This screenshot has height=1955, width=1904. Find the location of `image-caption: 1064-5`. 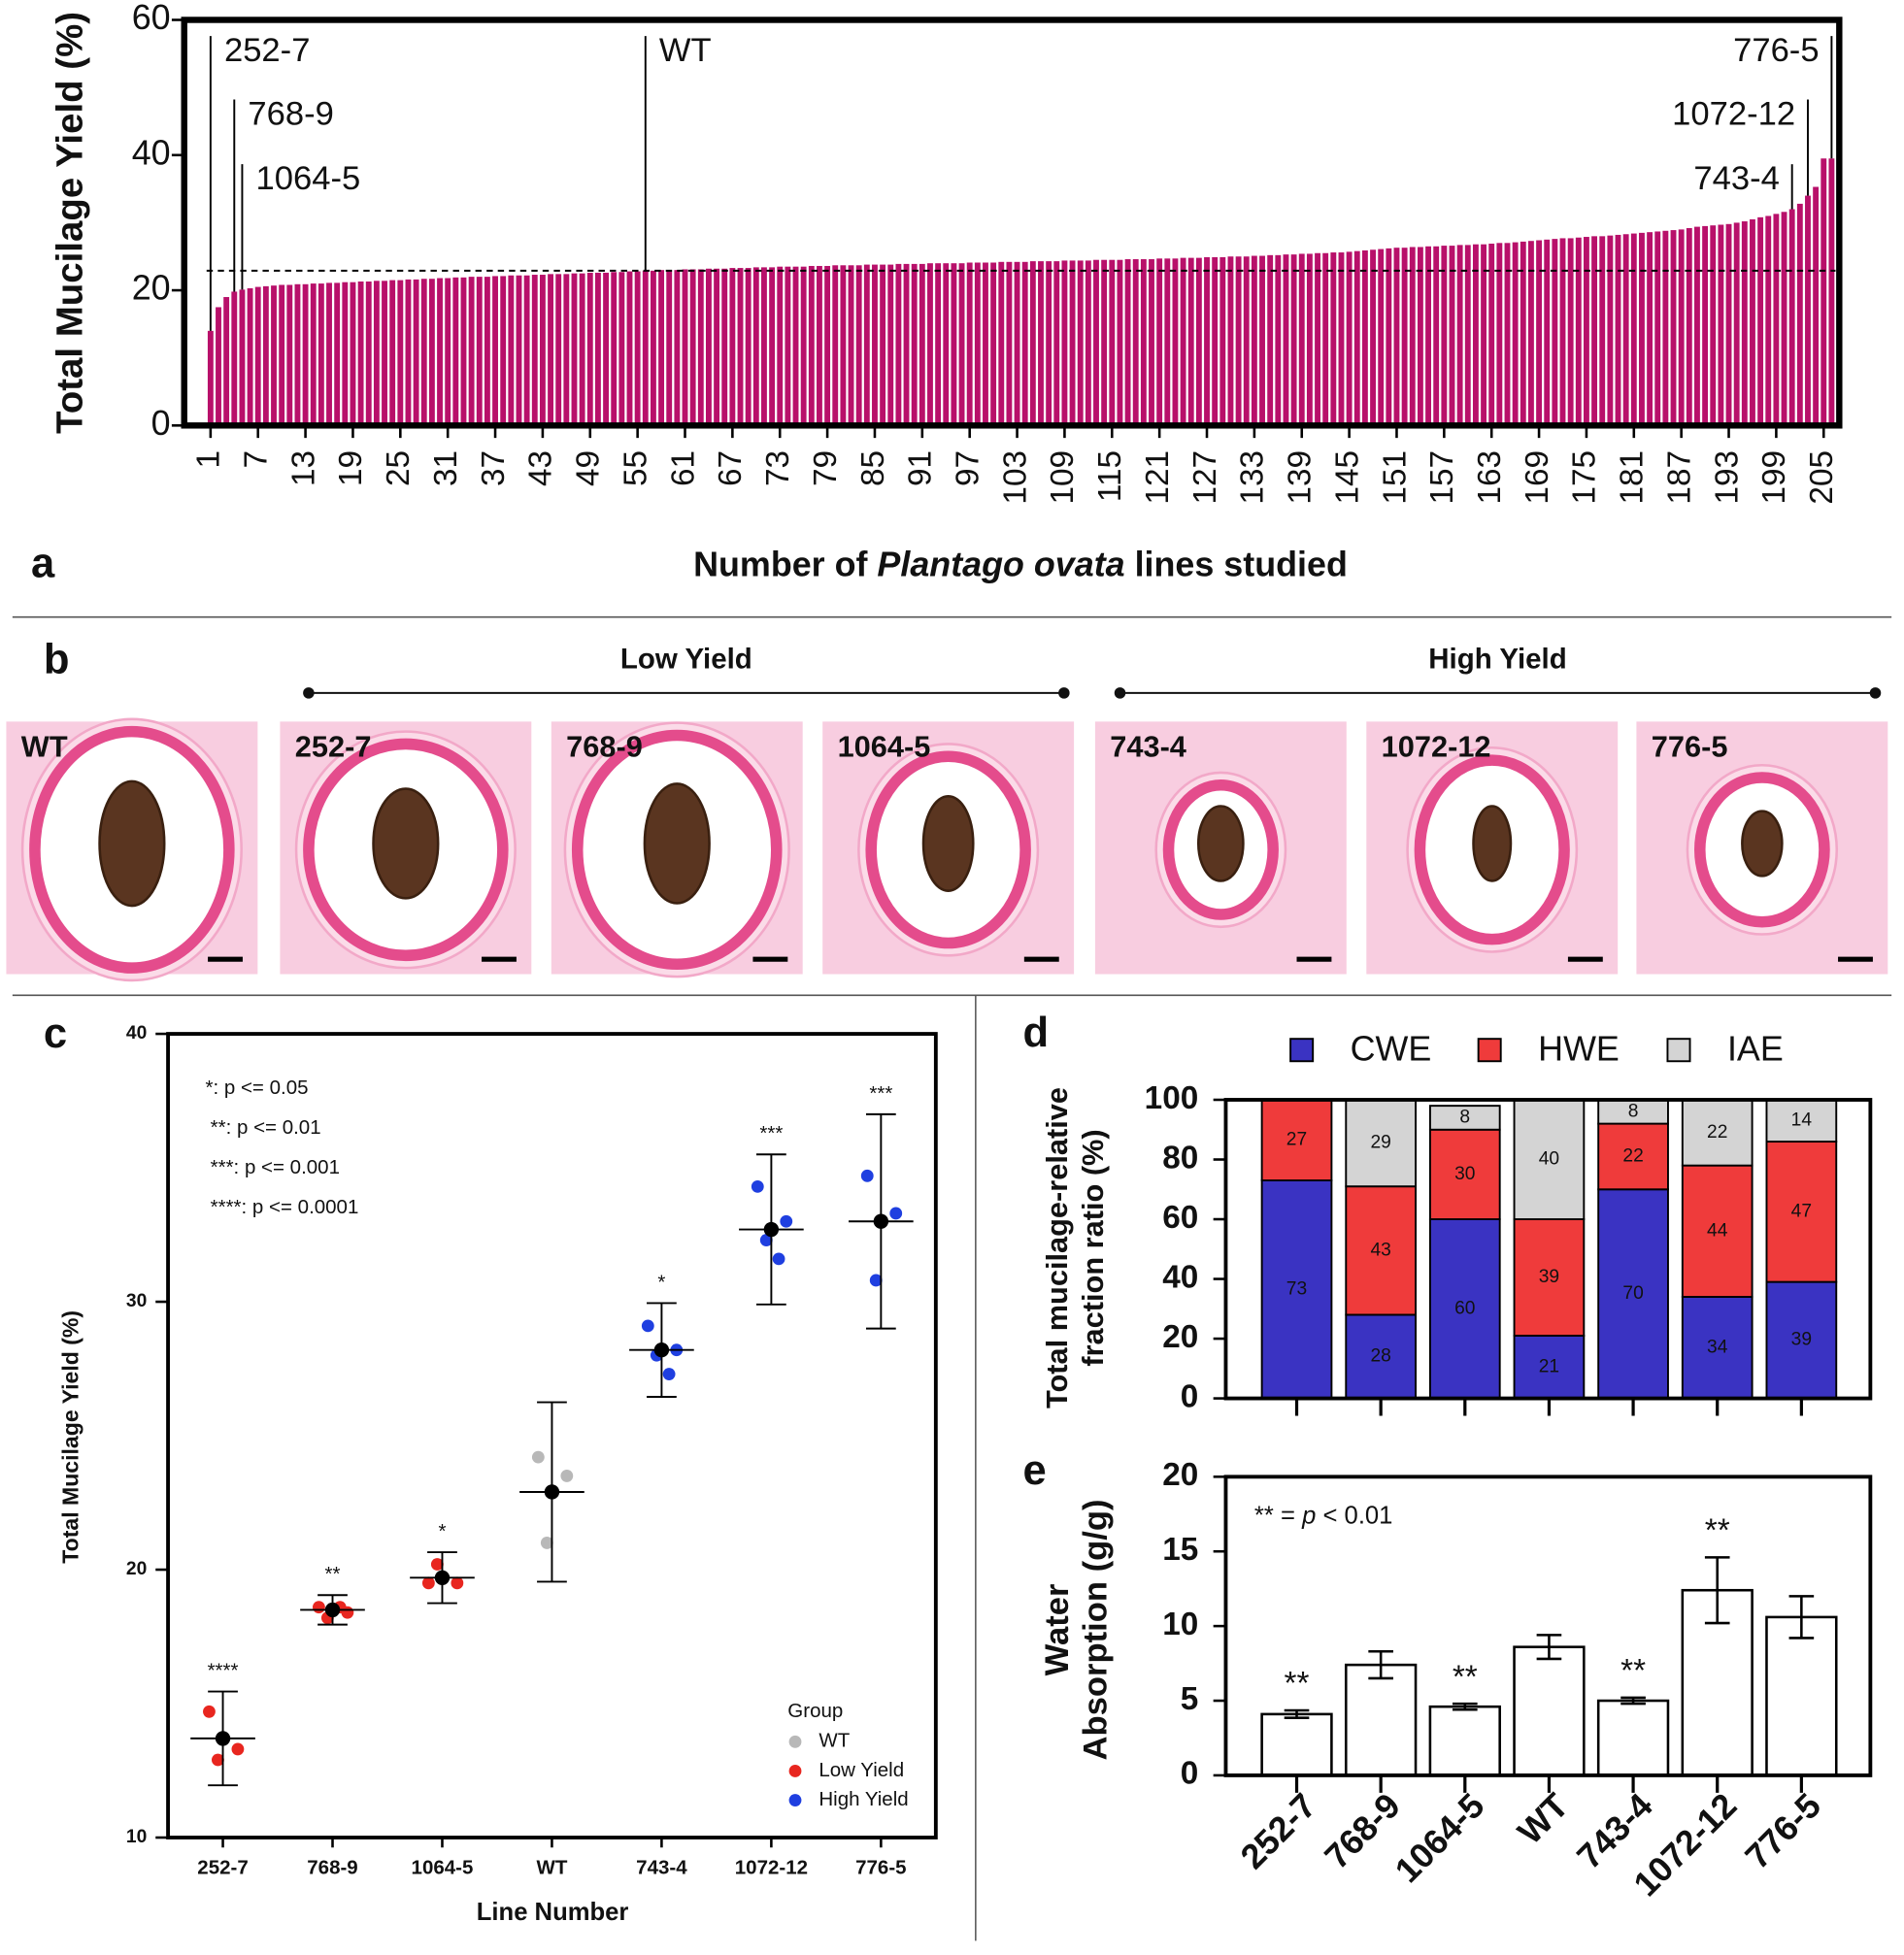

image-caption: 1064-5 is located at coordinates (884, 747).